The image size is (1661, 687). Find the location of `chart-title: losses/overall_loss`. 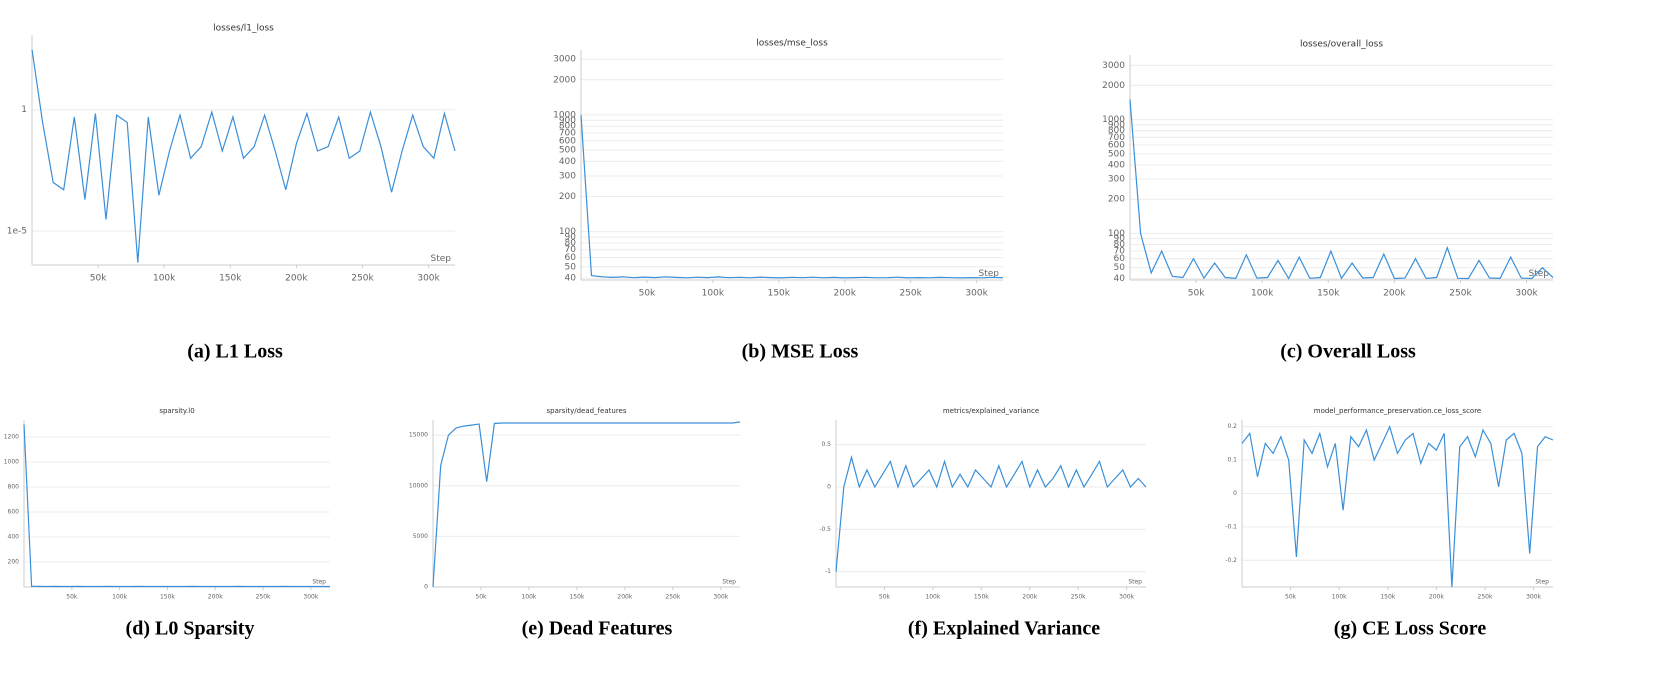

chart-title: losses/overall_loss is located at coordinates (1341, 45).